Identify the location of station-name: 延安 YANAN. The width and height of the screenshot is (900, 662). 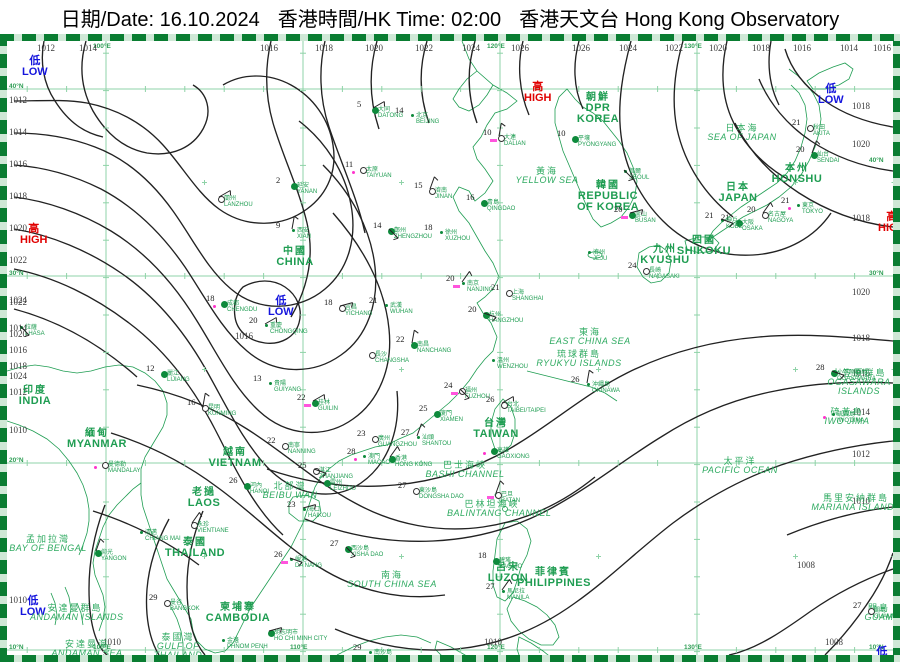
(307, 189).